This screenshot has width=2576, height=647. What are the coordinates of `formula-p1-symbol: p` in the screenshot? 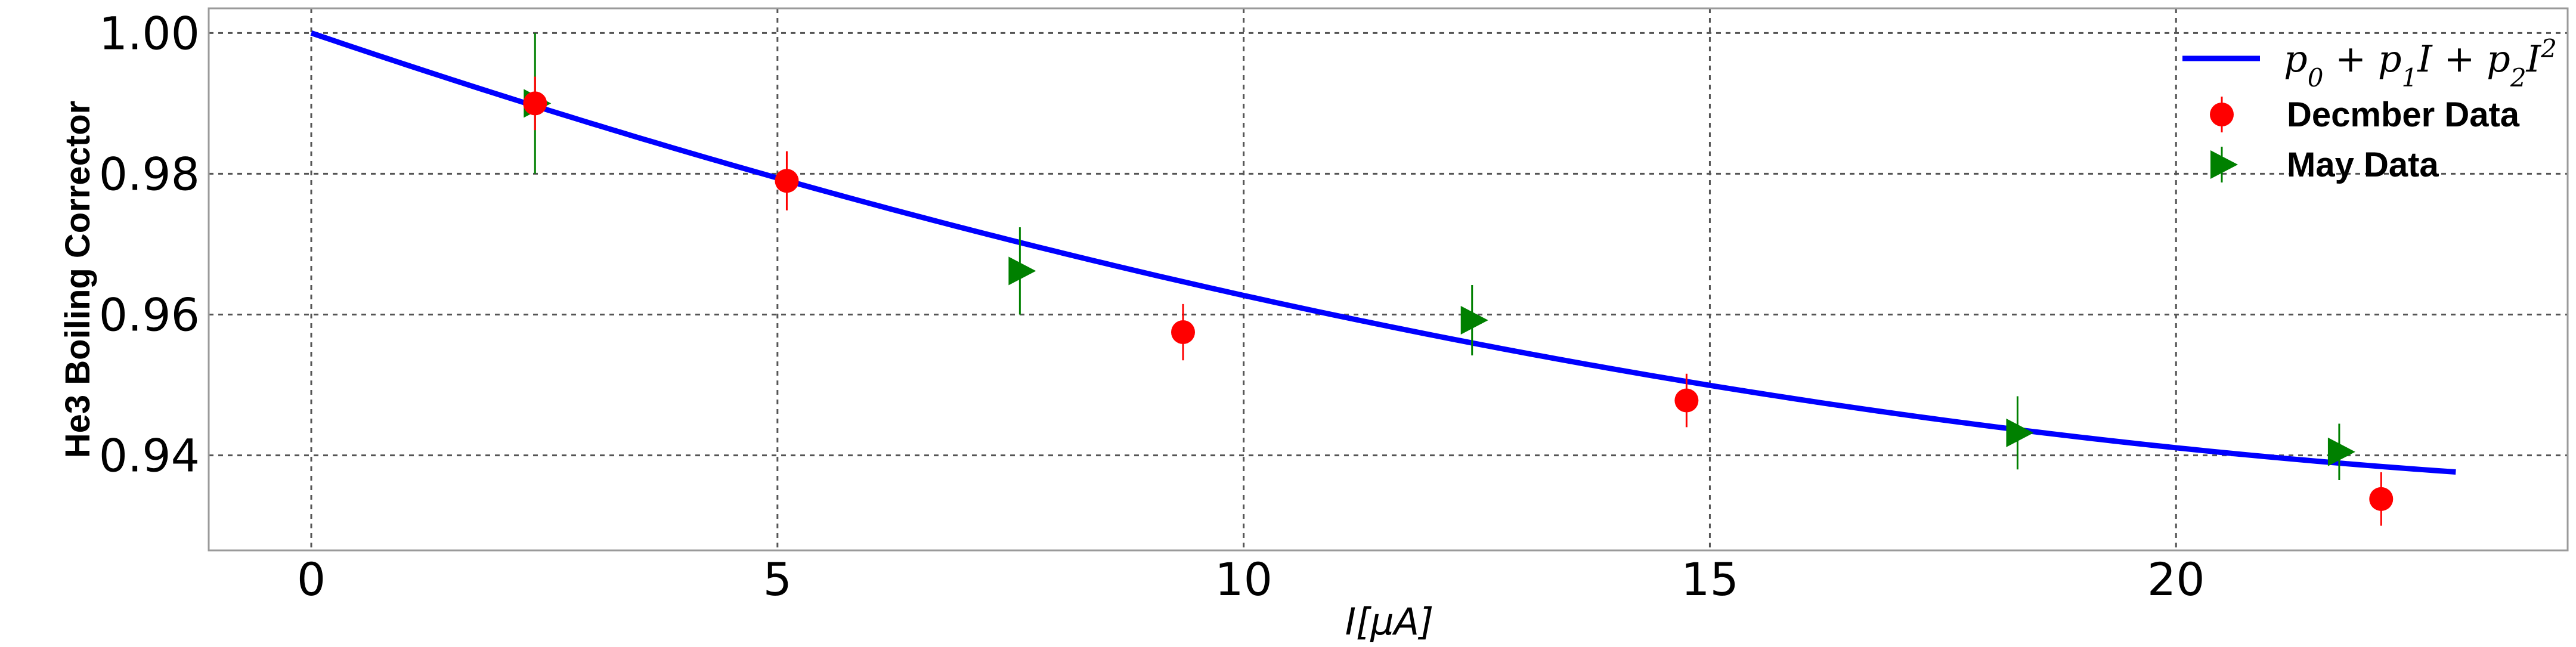 It's located at (2390, 59).